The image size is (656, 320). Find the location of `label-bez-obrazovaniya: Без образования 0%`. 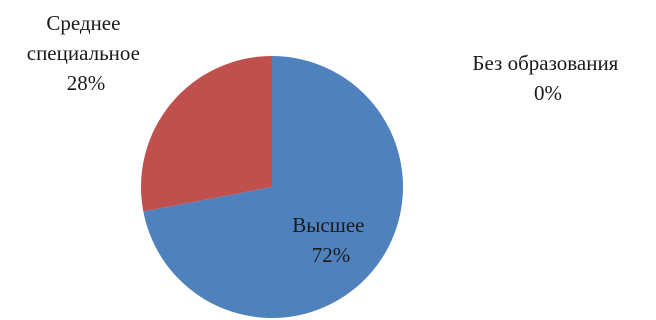

label-bez-obrazovaniya: Без образования 0% is located at coordinates (547, 78).